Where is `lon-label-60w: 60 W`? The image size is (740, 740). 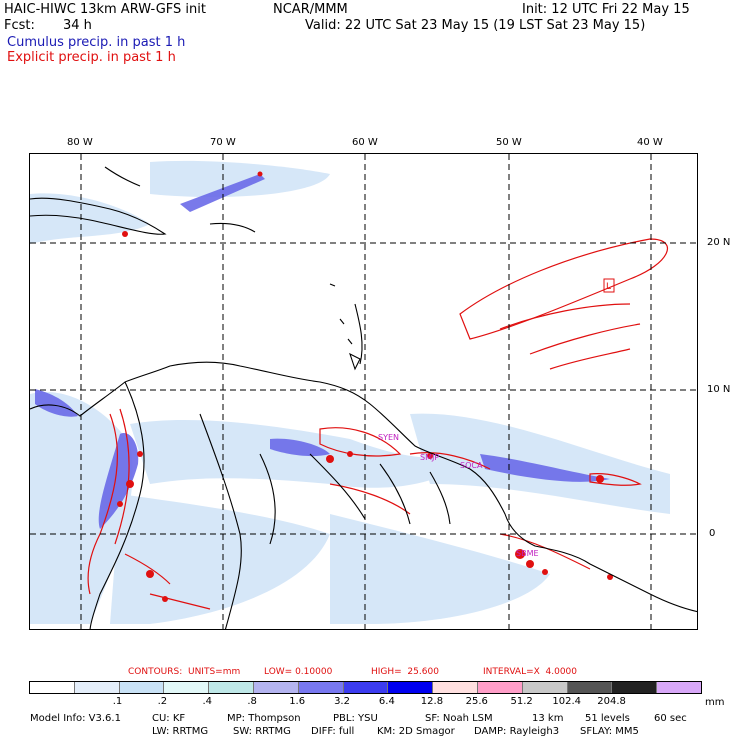 lon-label-60w: 60 W is located at coordinates (365, 142).